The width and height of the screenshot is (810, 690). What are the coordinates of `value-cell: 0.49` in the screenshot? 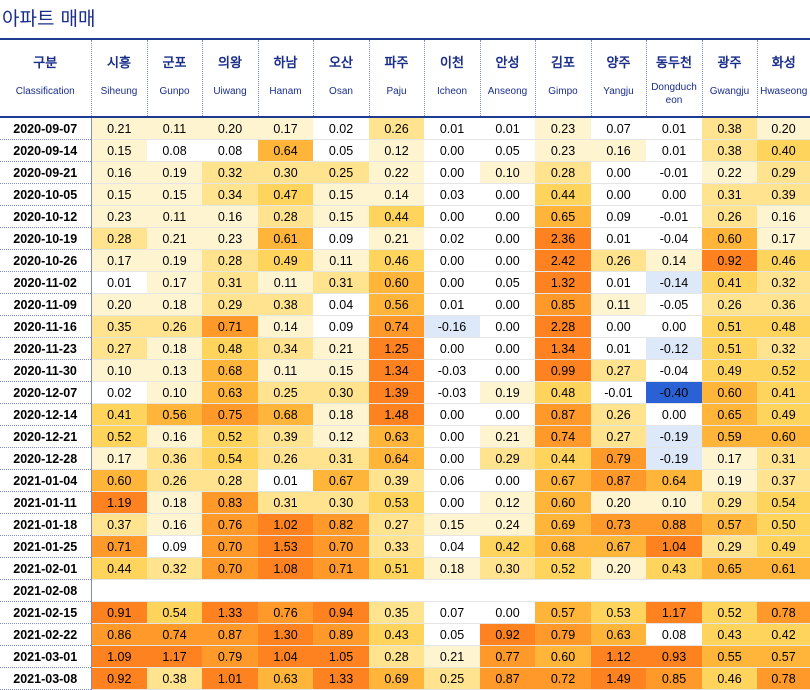 It's located at (783, 547).